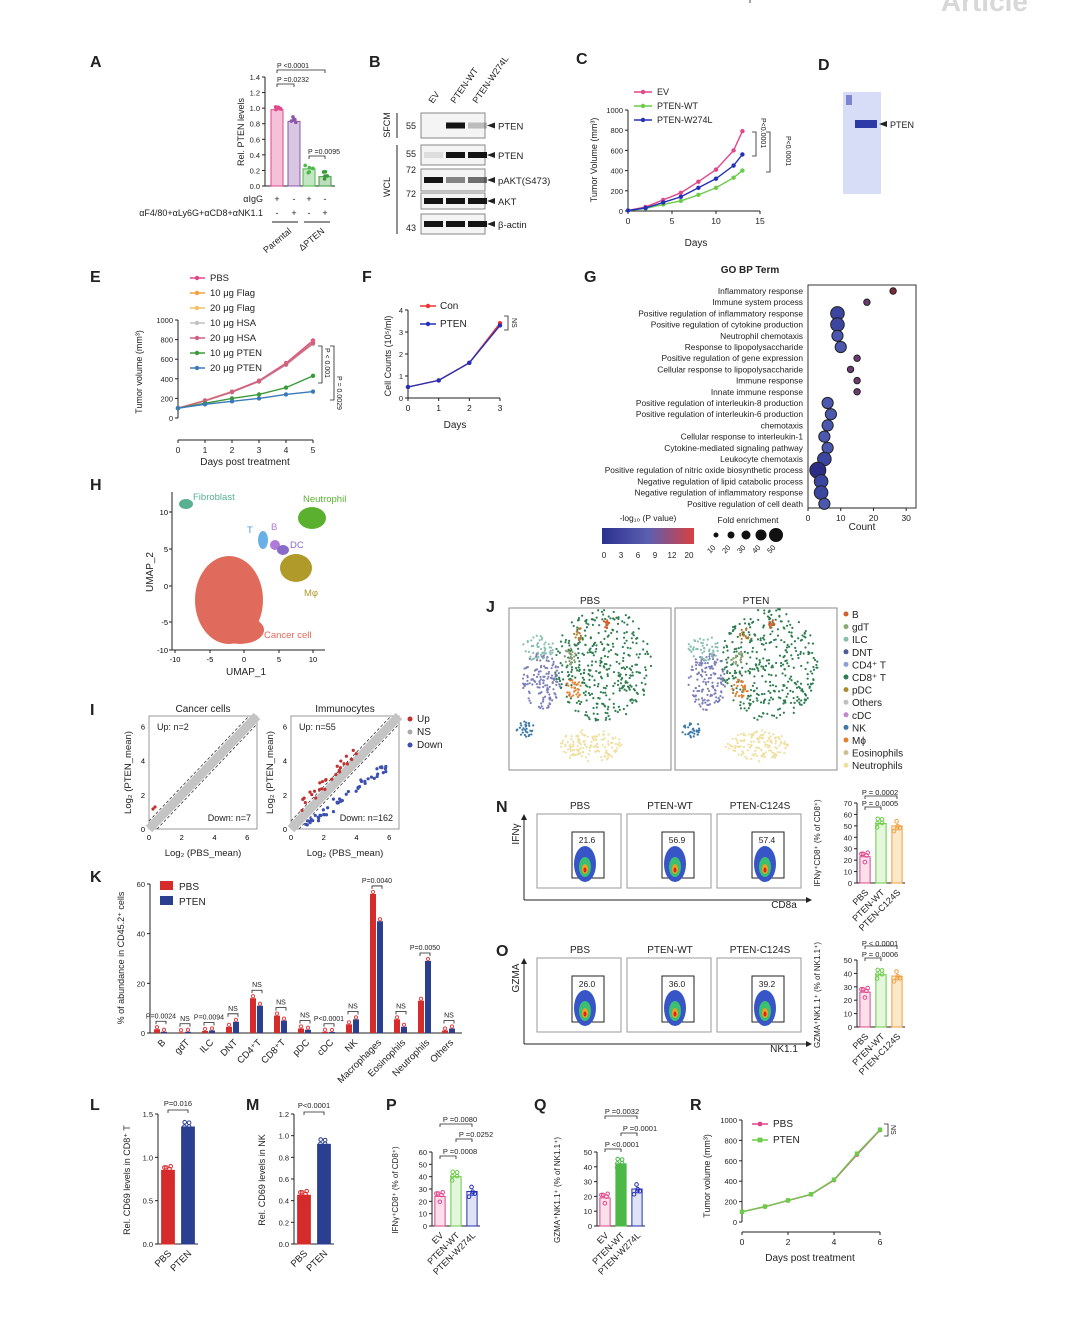 This screenshot has width=1080, height=1338. I want to click on panel-k-pval: P=0.0050, so click(425, 948).